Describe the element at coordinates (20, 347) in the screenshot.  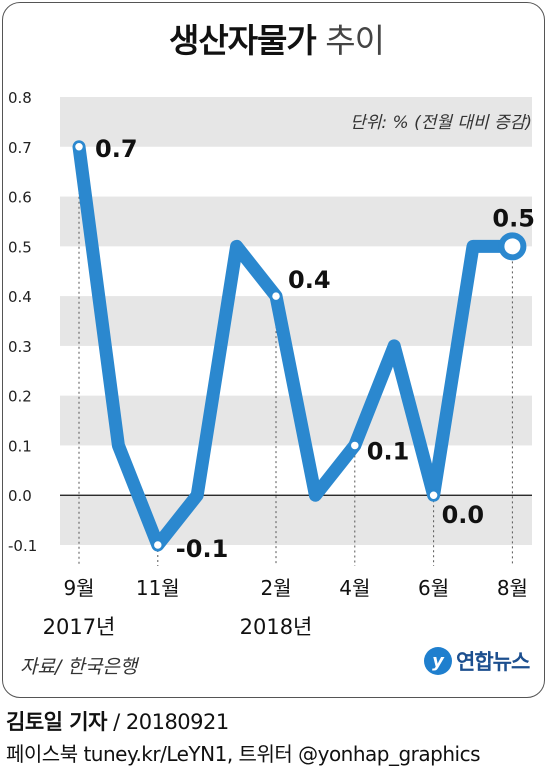
I see `y-tick-label: 0.3` at that location.